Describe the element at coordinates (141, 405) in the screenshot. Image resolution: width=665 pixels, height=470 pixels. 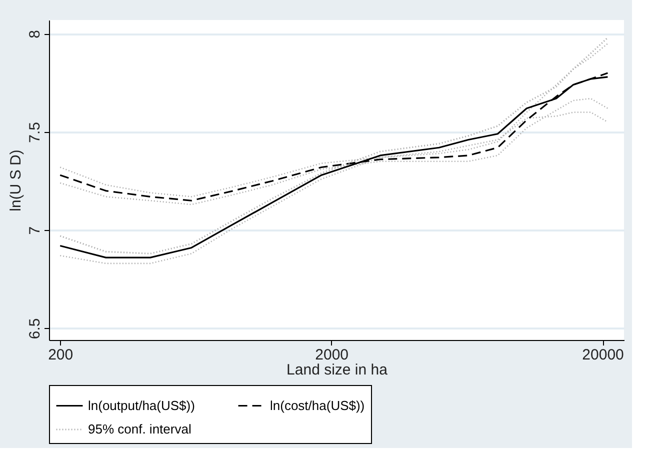
I see `legend-label: ln(output/ha(US$))` at that location.